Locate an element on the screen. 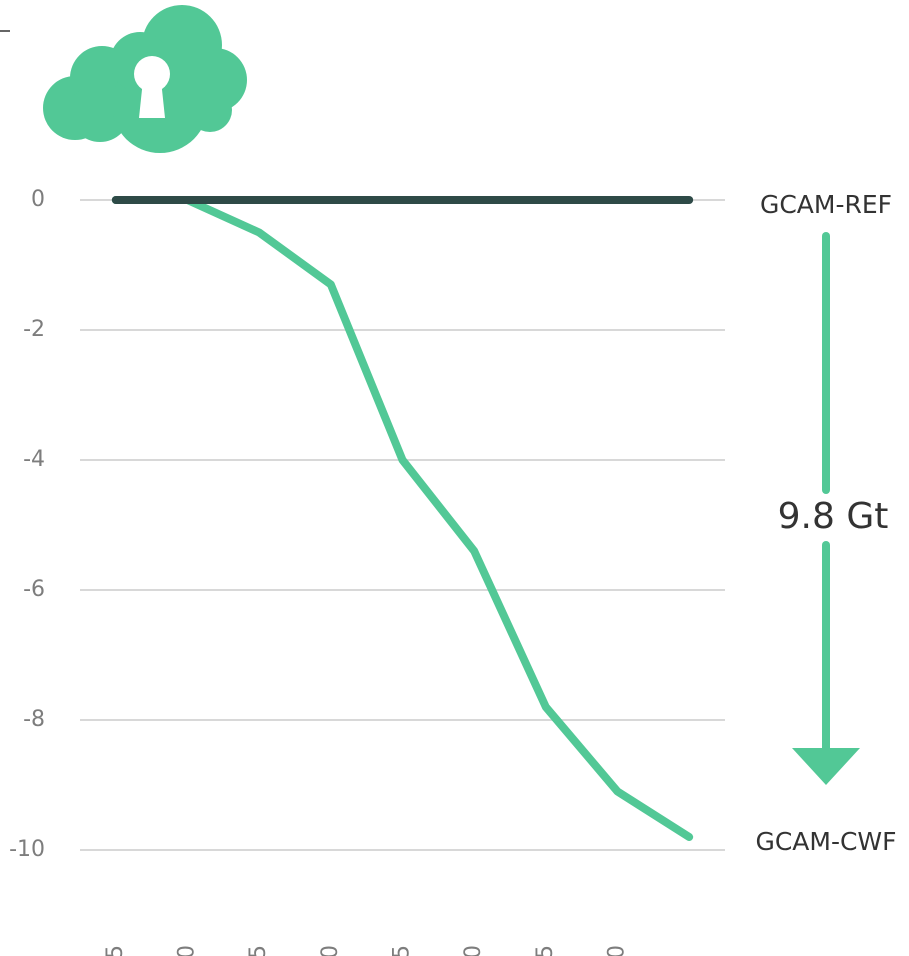 Image resolution: width=909 pixels, height=956 pixels. x-tick-label: 2020 is located at coordinates (187, 950).